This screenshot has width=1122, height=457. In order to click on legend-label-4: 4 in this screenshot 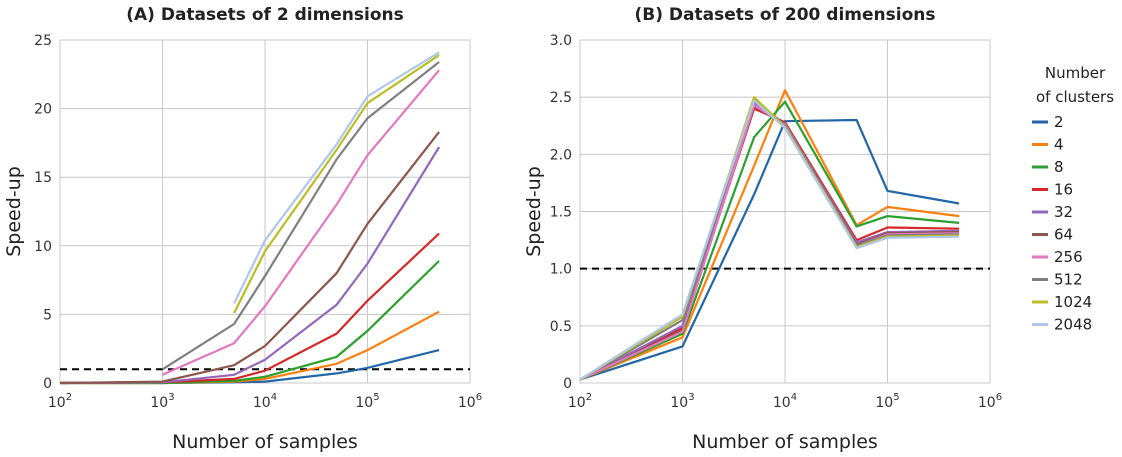, I will do `click(1059, 145)`.